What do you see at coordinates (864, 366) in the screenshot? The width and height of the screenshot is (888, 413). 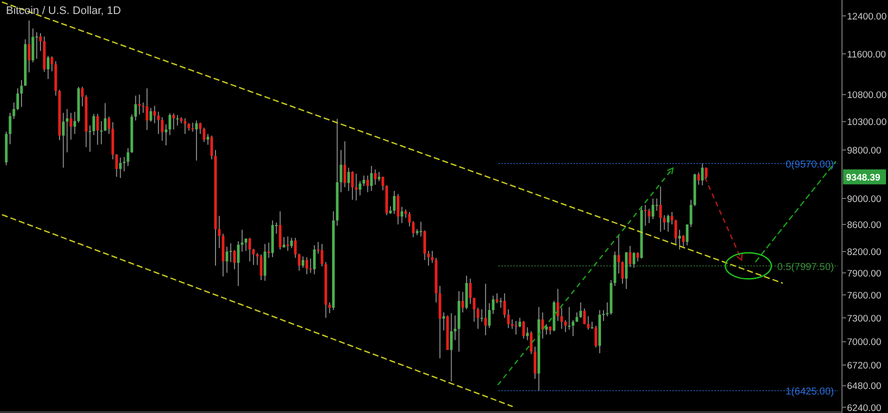 I see `y-tick-label: 6720.00` at bounding box center [864, 366].